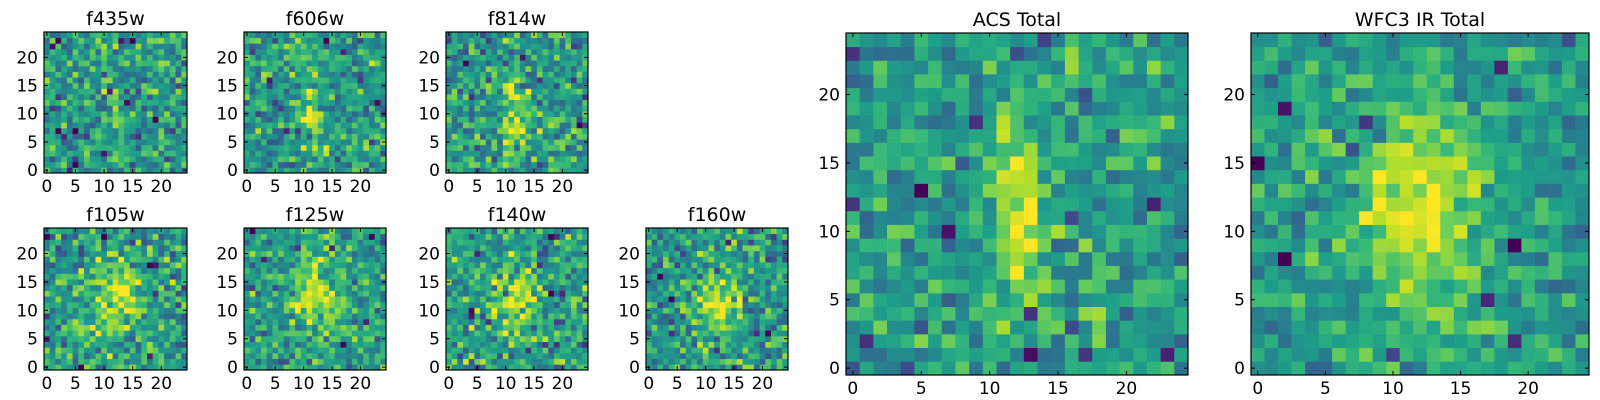  What do you see at coordinates (27, 87) in the screenshot?
I see `y-tick-label: 15` at bounding box center [27, 87].